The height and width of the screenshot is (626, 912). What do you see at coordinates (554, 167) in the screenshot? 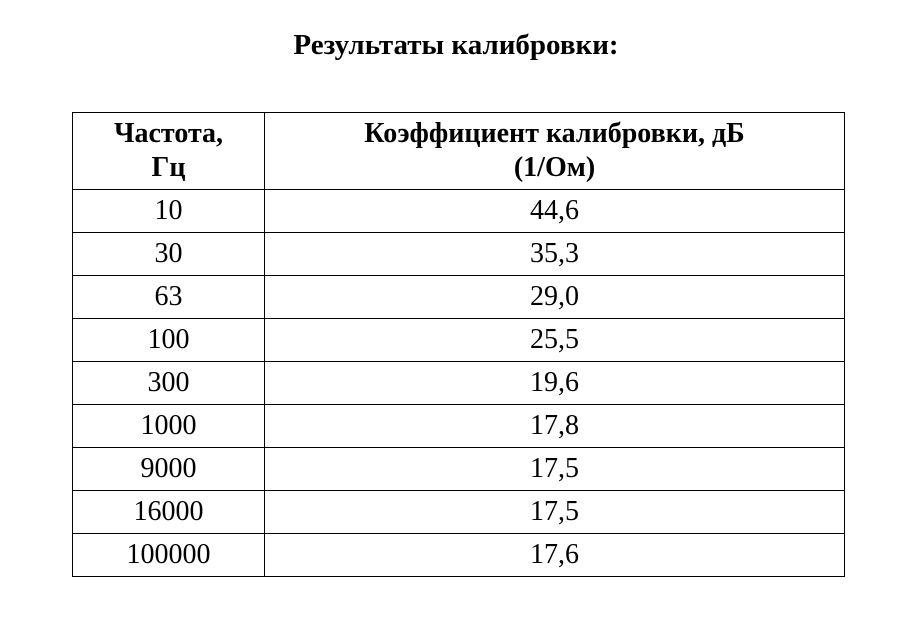
I see `header-coefficient-line2: (1/Ом)` at bounding box center [554, 167].